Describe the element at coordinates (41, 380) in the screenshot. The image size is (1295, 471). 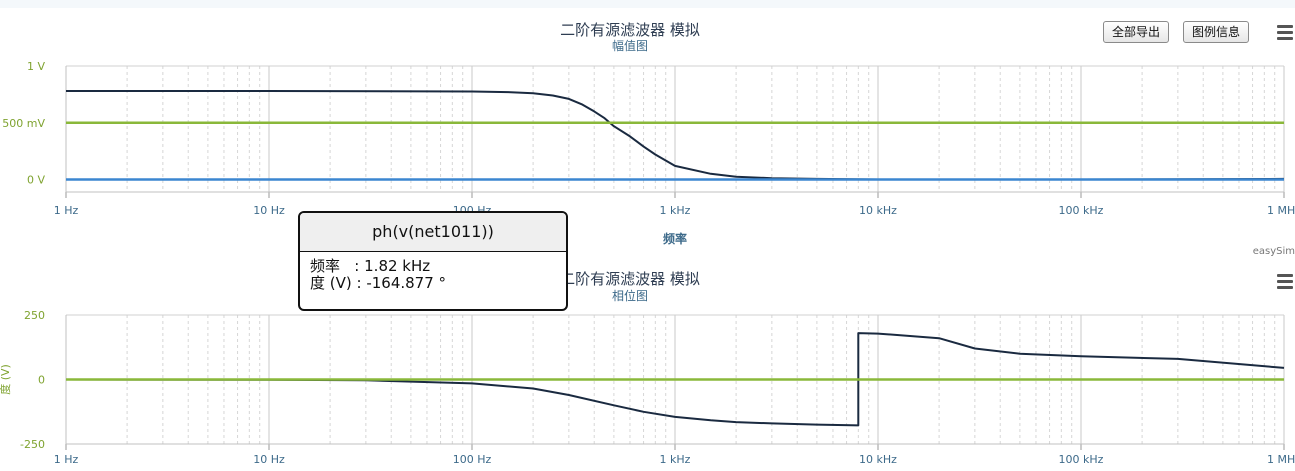
I see `y-tick-label: 0` at that location.